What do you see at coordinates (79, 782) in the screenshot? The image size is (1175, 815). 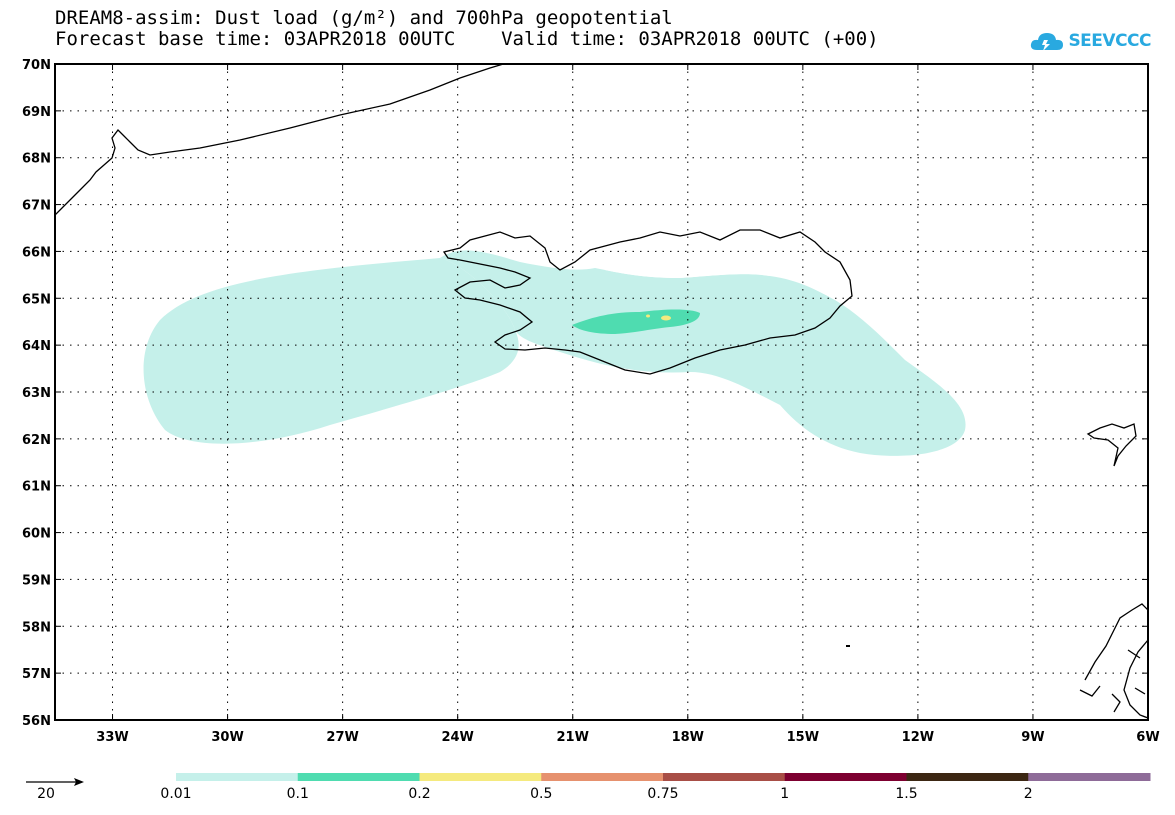 I see `vector-key-arrowhead` at bounding box center [79, 782].